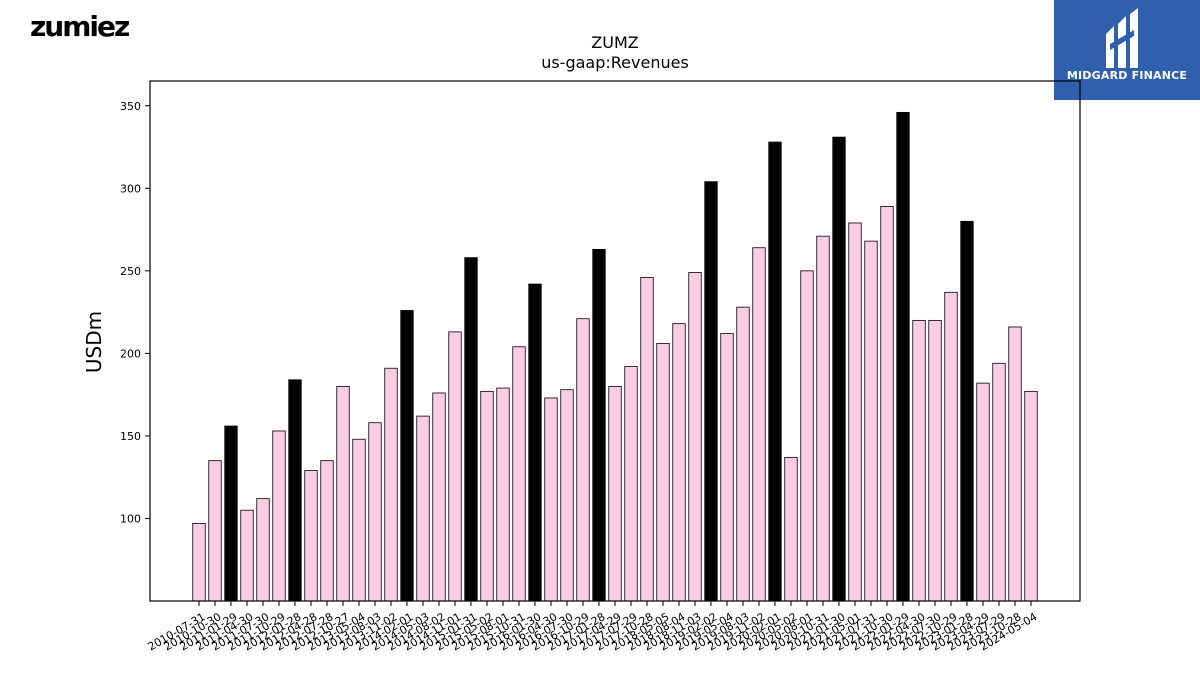  Describe the element at coordinates (130, 271) in the screenshot. I see `y-tick-label: 250` at that location.